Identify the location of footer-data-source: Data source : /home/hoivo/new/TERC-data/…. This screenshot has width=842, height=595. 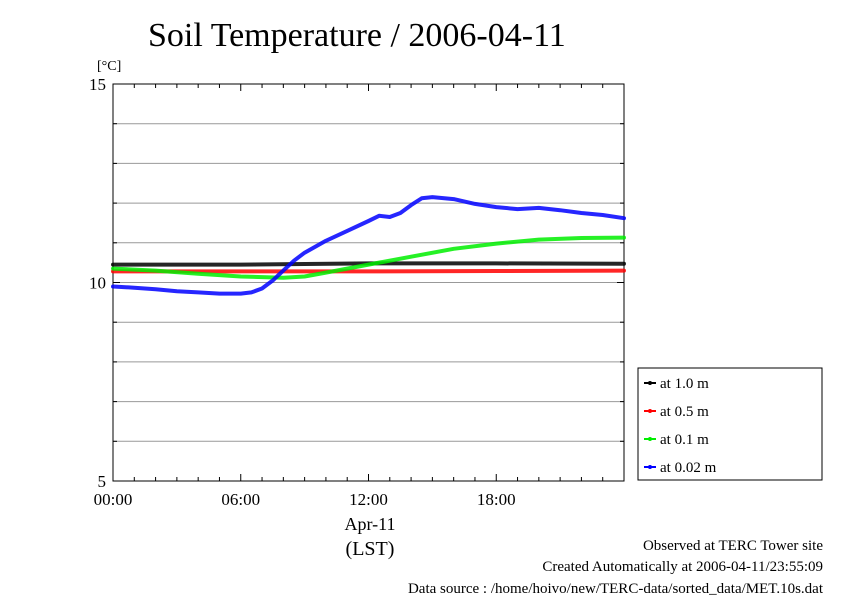
(616, 588).